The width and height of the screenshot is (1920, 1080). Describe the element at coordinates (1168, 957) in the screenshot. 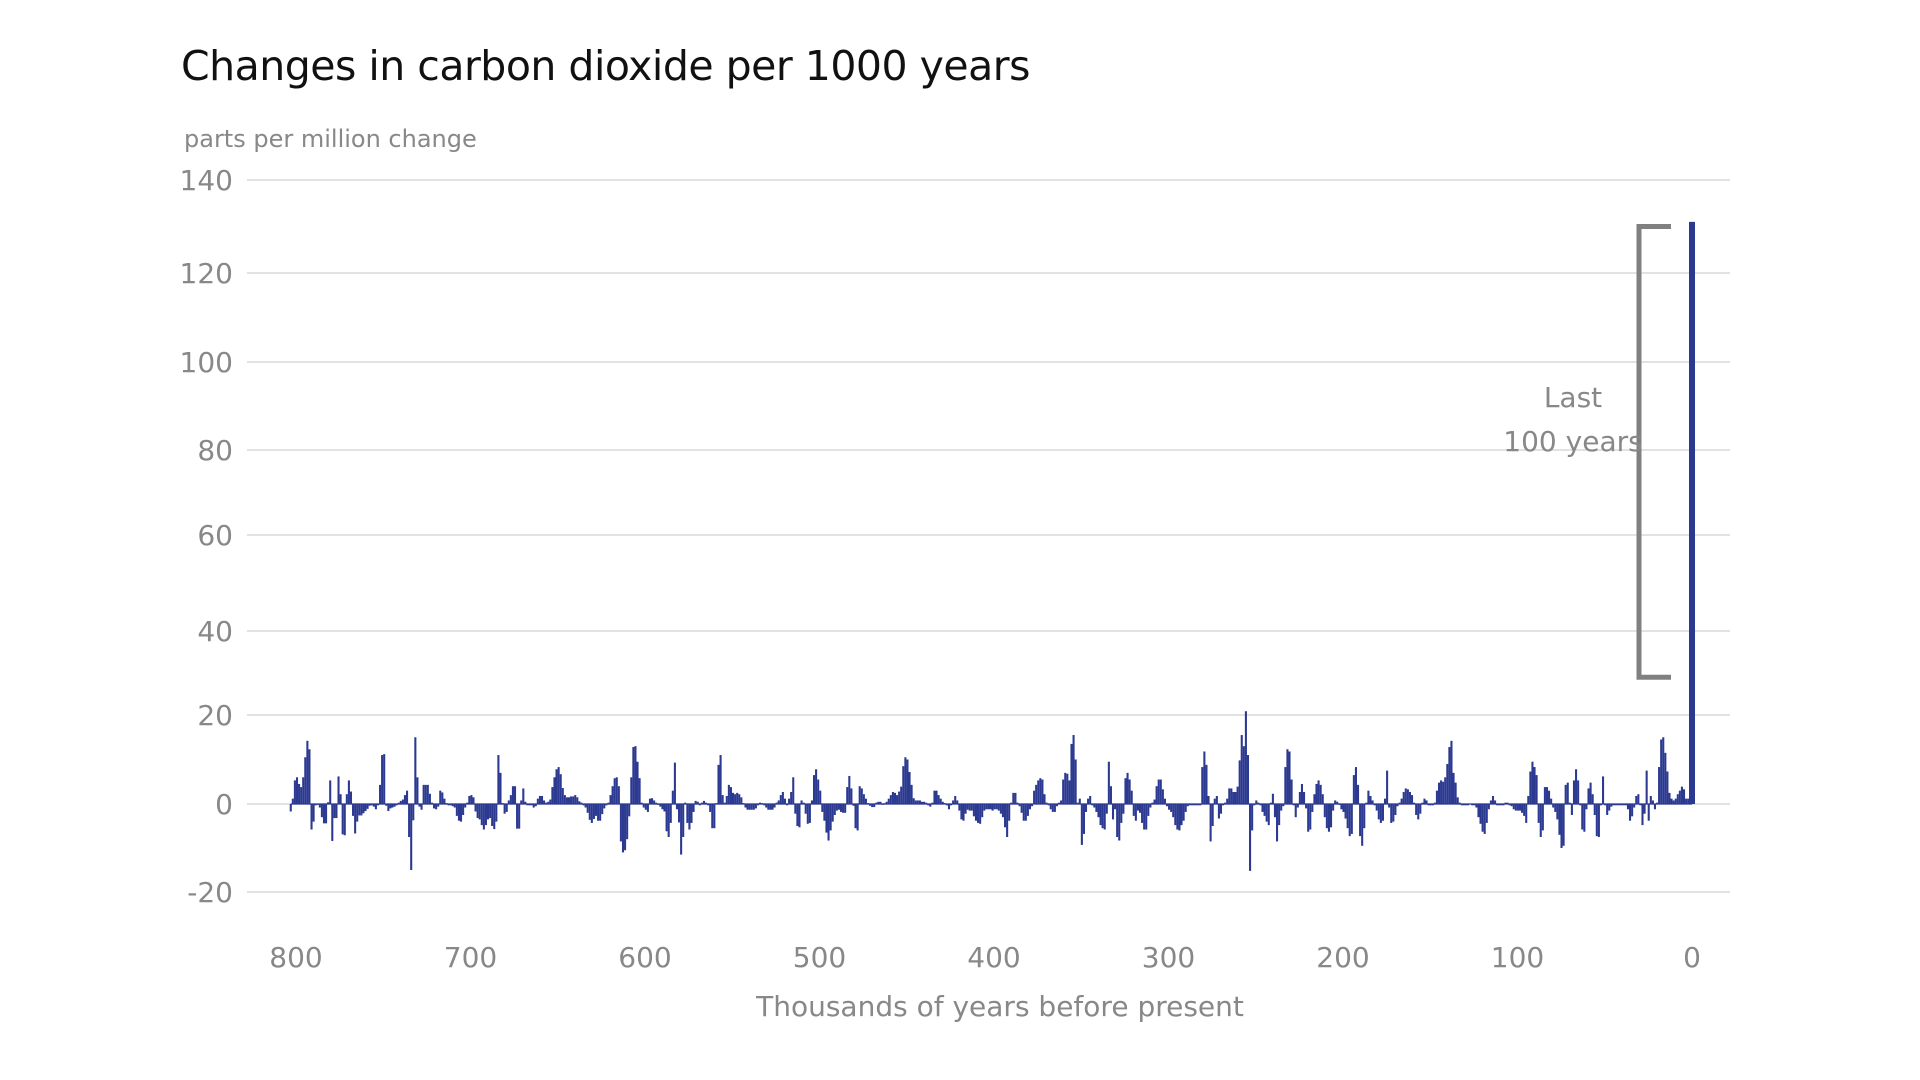

I see `x-tick-label: 300` at that location.